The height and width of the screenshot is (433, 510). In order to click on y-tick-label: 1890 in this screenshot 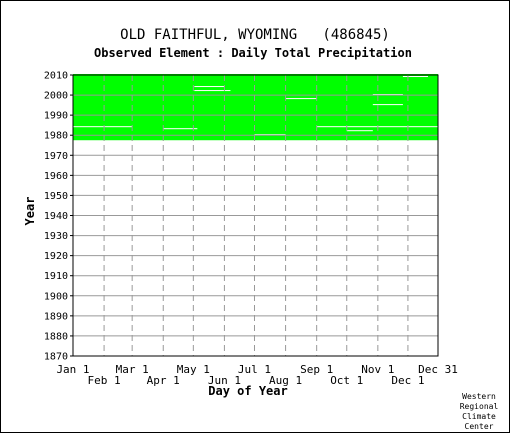, I will do `click(56, 316)`.